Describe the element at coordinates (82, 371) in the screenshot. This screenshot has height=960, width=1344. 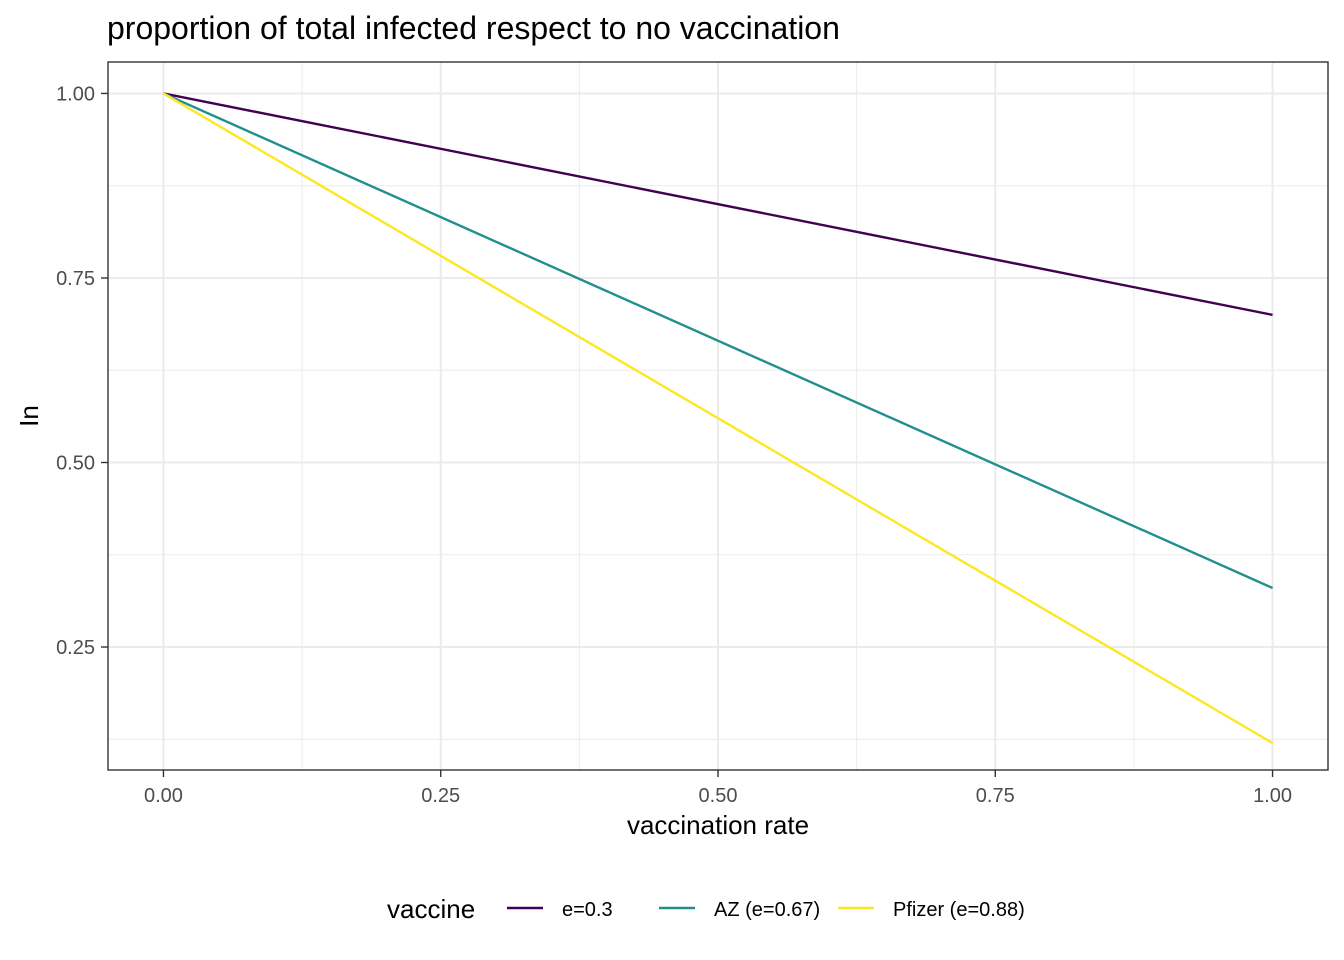
I see `y-axis: 0.25 0.50 0.75 1.00` at that location.